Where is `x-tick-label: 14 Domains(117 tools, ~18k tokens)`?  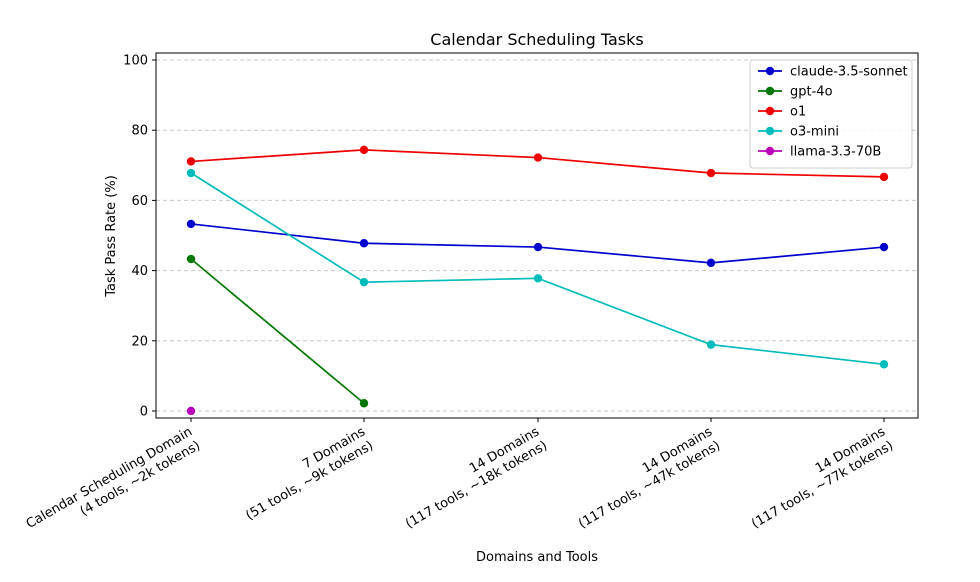 x-tick-label: 14 Domains(117 tools, ~18k tokens) is located at coordinates (472, 477).